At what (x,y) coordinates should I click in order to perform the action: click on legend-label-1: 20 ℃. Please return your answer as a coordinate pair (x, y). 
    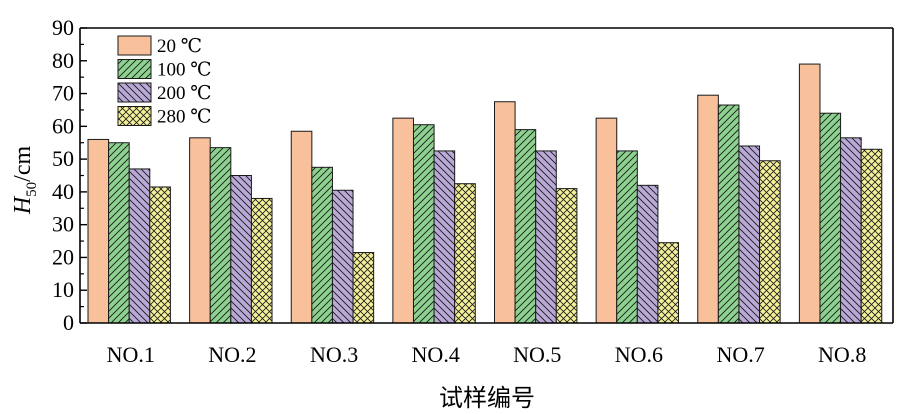
    Looking at the image, I should click on (179, 46).